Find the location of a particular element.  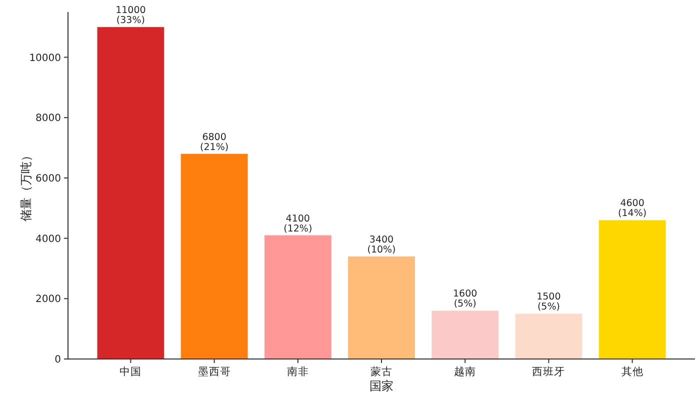

data-label: 4100 (12%) is located at coordinates (298, 223).